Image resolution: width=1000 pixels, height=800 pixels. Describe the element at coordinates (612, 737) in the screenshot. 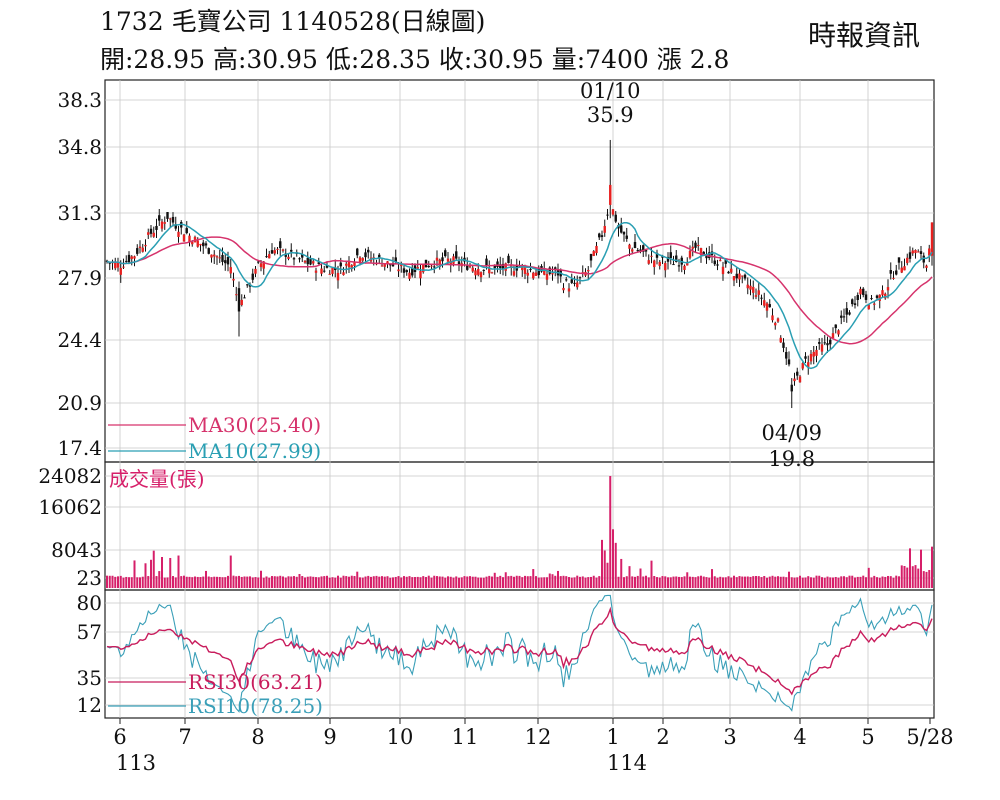

I see `x-tick-label: 1` at that location.